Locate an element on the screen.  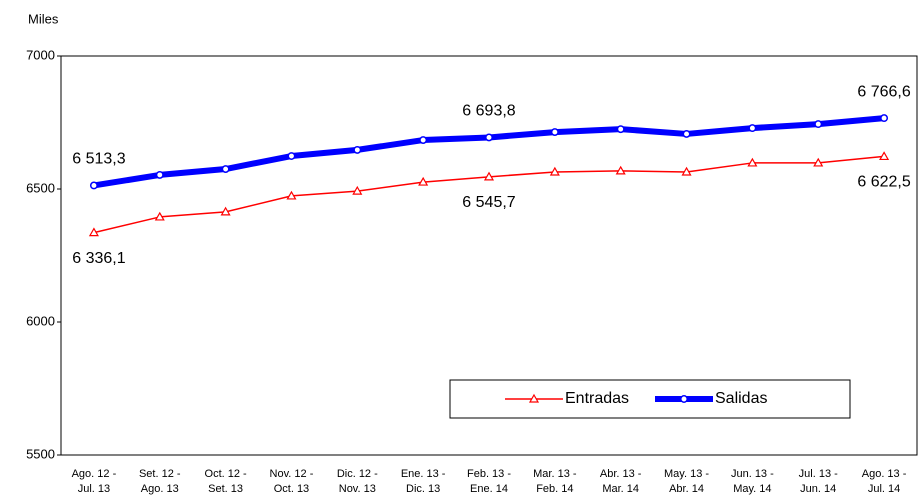
x-tick-label: Set. 13 is located at coordinates (225, 489).